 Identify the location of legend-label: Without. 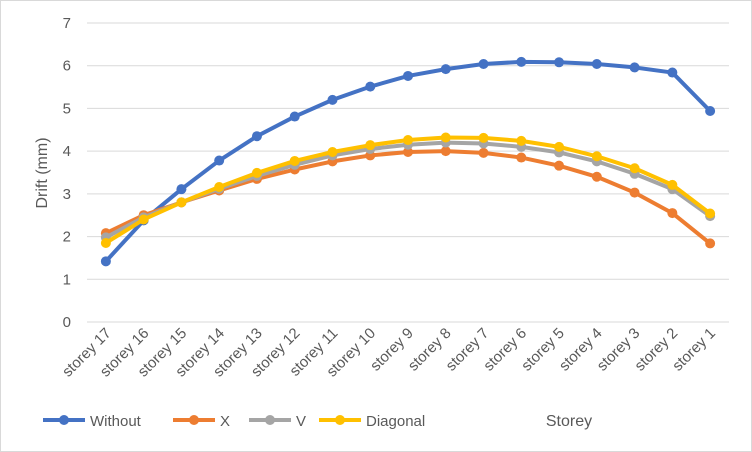
(116, 421).